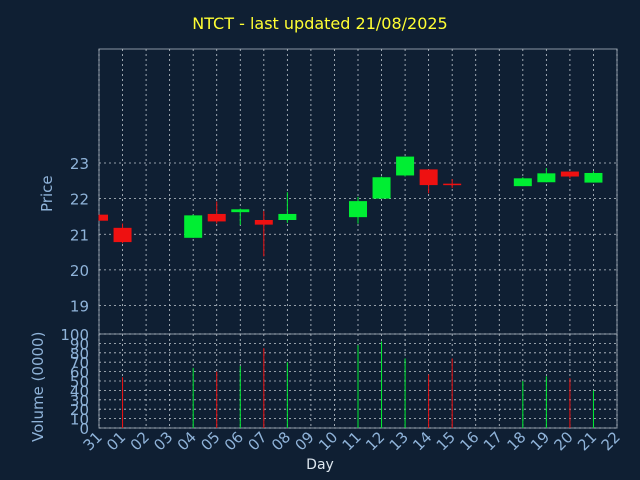  Describe the element at coordinates (210, 441) in the screenshot. I see `x-tick-label: 05` at that location.